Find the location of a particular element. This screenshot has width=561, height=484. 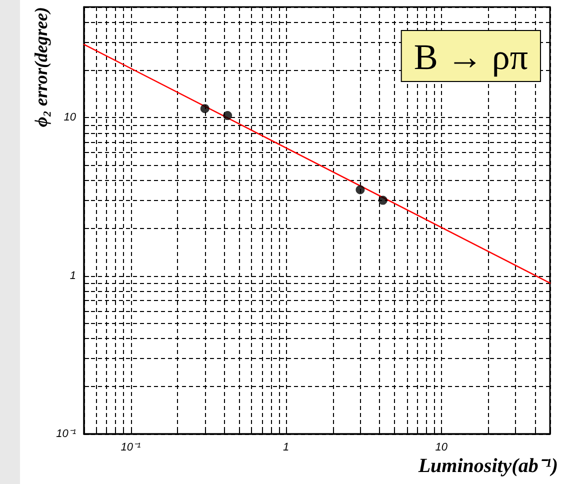

y-tick-label: 10⁻¹ is located at coordinates (66, 434).